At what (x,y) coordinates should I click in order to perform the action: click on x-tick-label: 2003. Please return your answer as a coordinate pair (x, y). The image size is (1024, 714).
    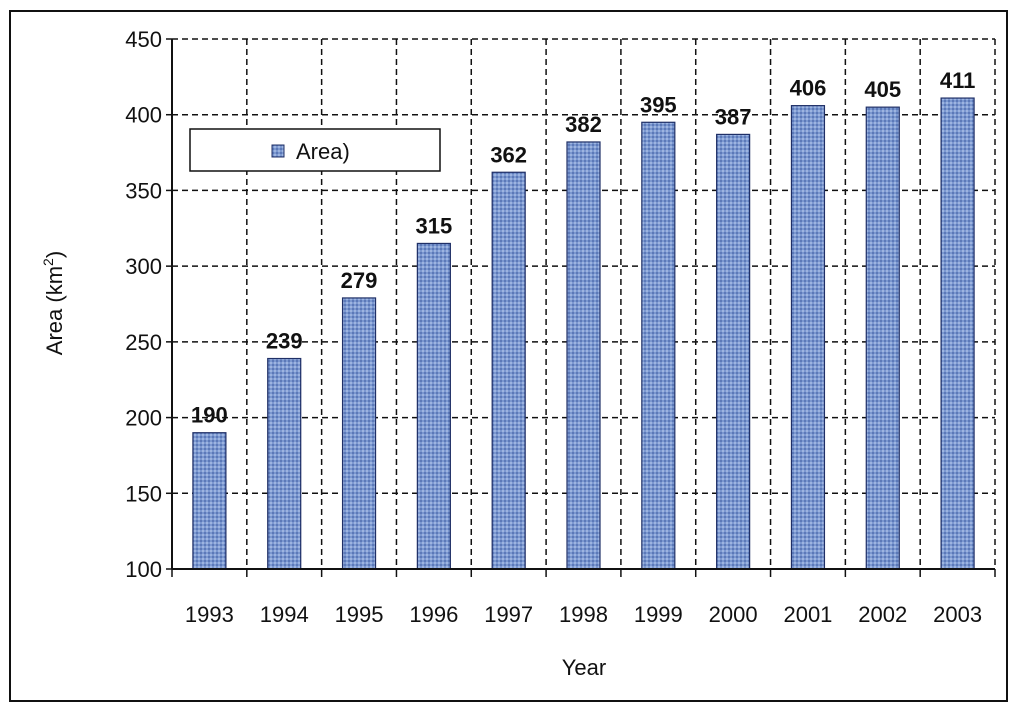
    Looking at the image, I should click on (957, 614).